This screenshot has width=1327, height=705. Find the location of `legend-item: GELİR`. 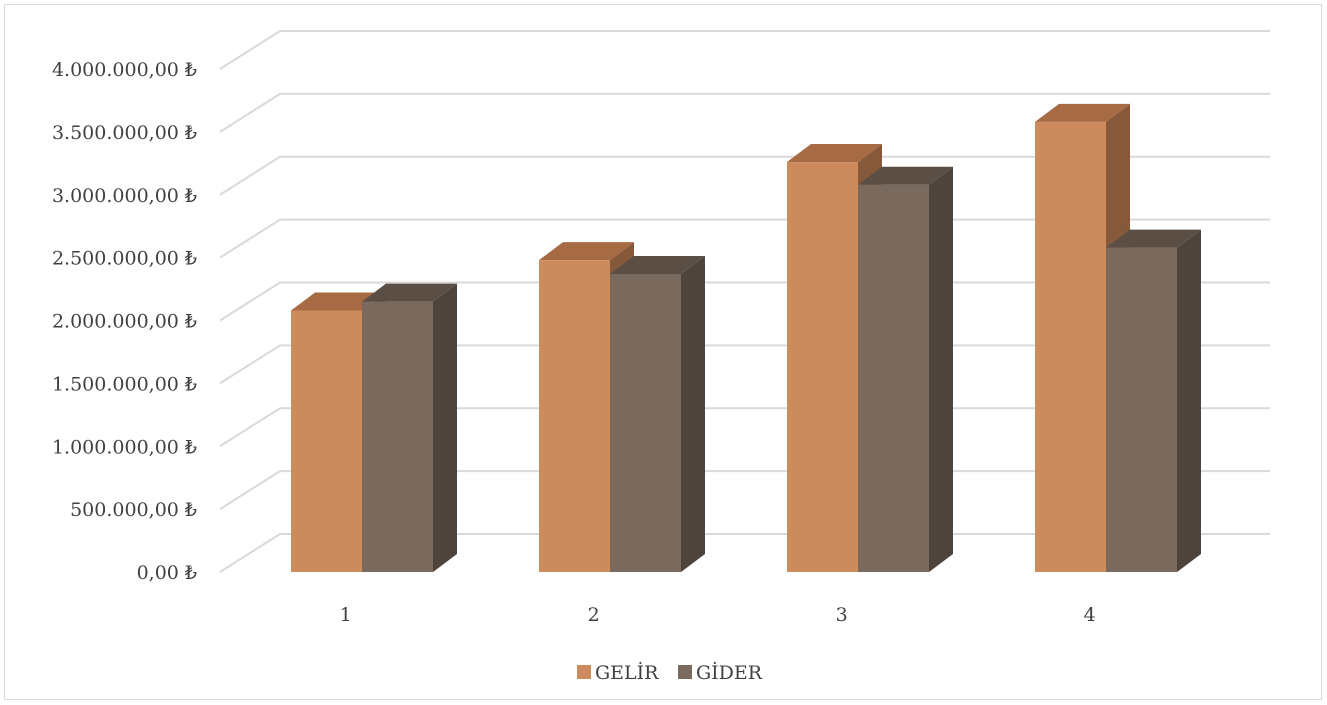

legend-item: GELİR is located at coordinates (618, 672).